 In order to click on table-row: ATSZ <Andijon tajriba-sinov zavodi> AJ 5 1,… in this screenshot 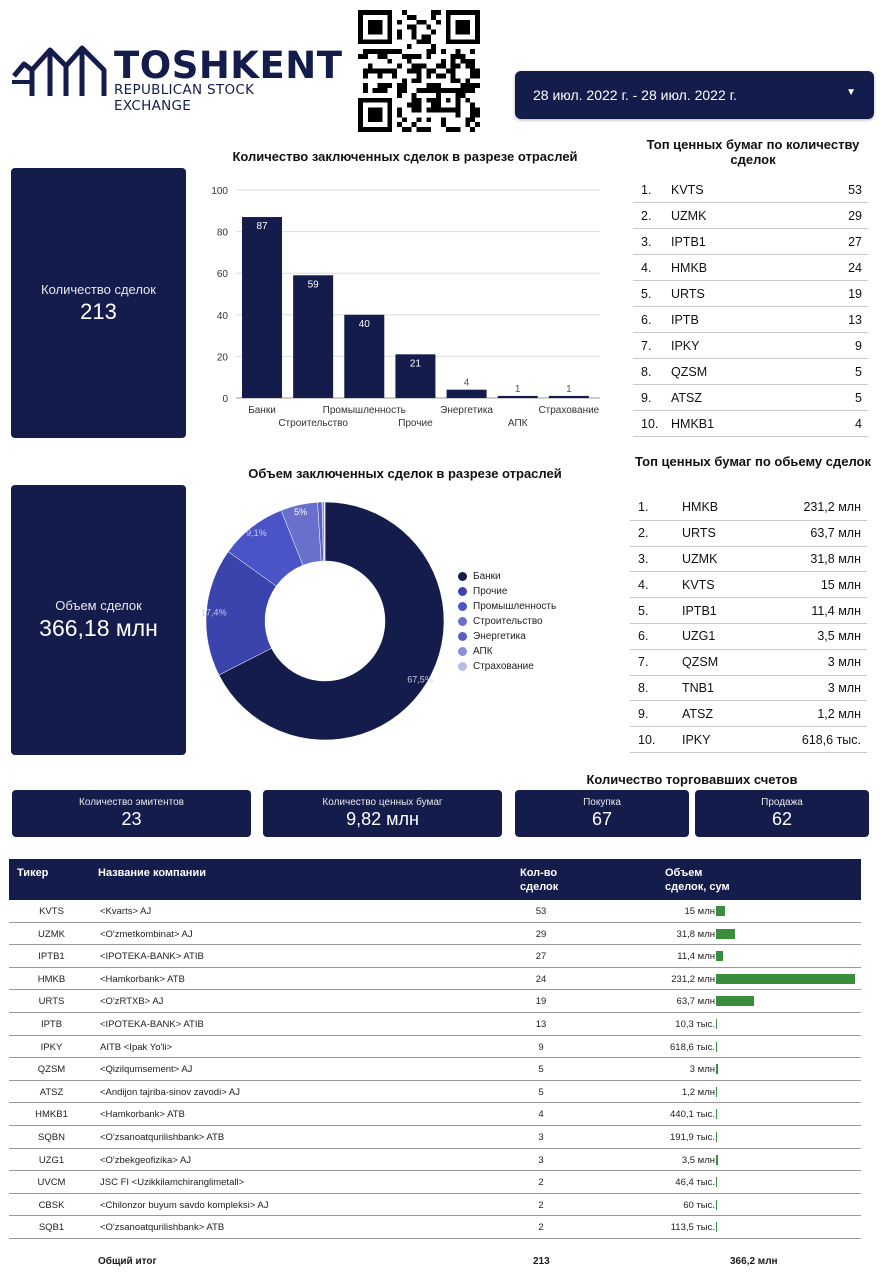, I will do `click(435, 1092)`.